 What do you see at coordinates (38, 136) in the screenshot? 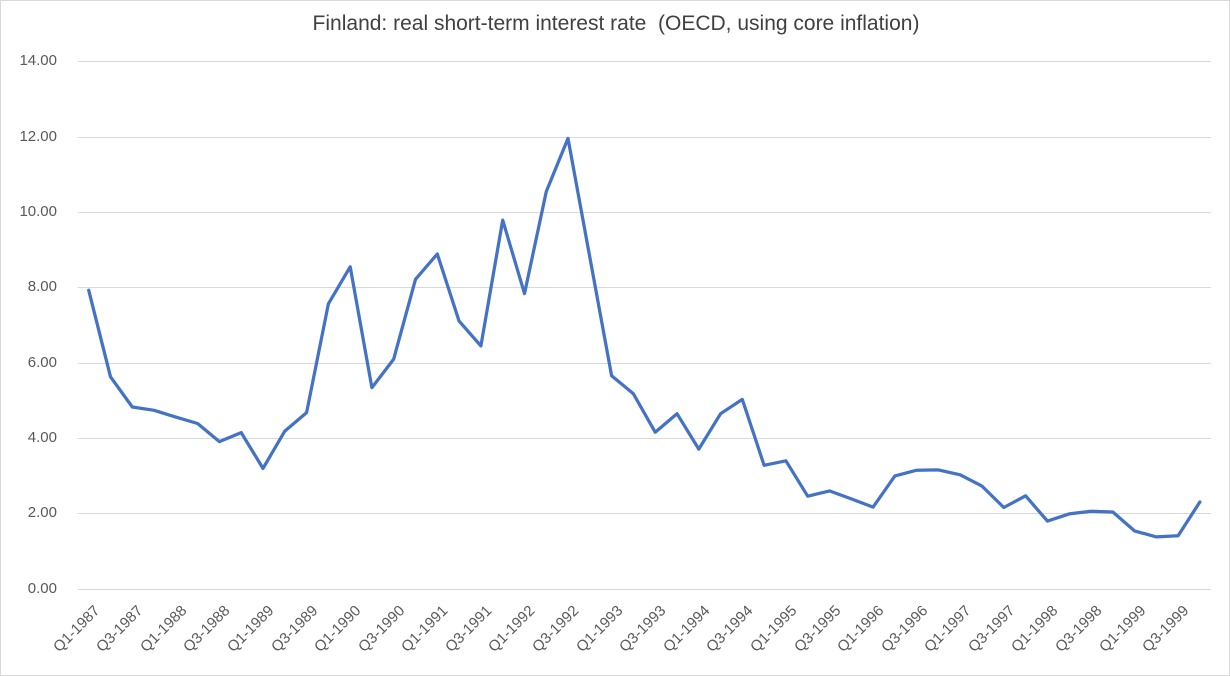
I see `y-tick-label: 12.00` at bounding box center [38, 136].